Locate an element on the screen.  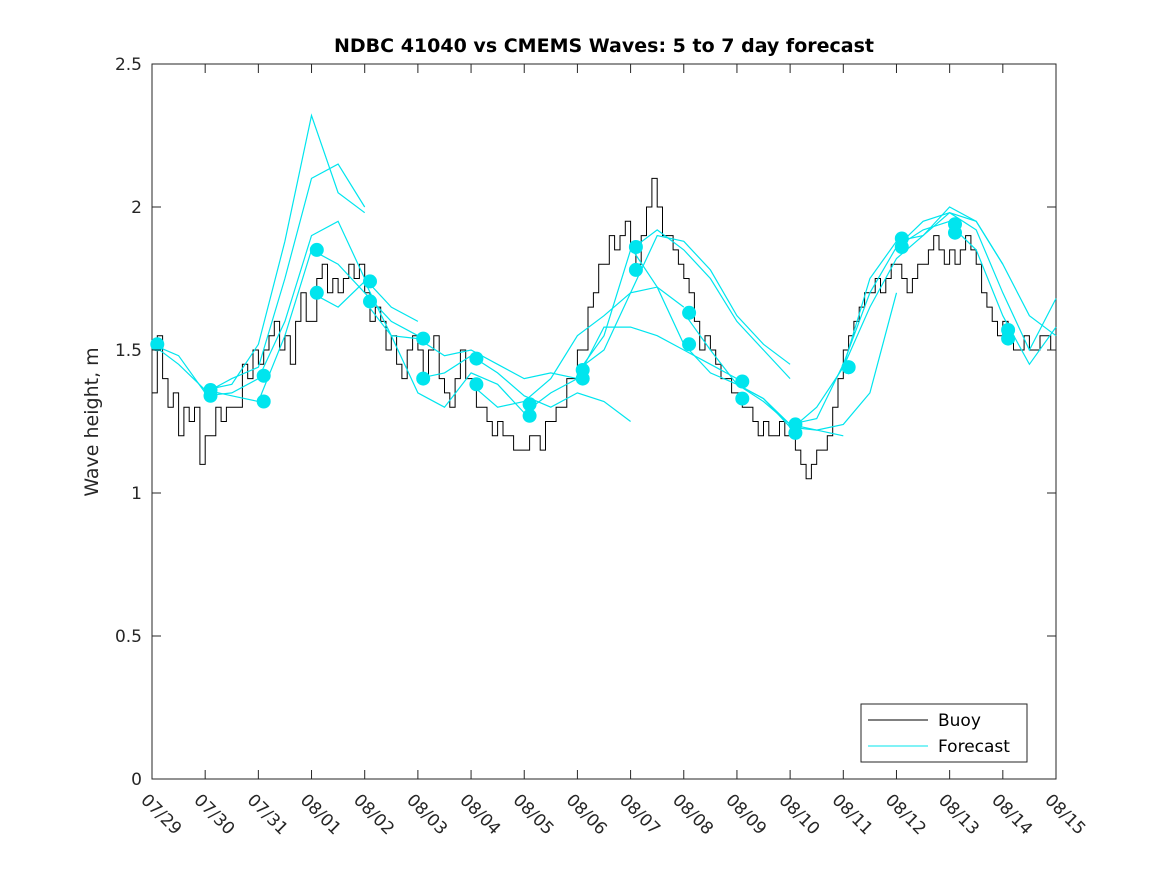
x-tick-label: 08/02 is located at coordinates (373, 814).